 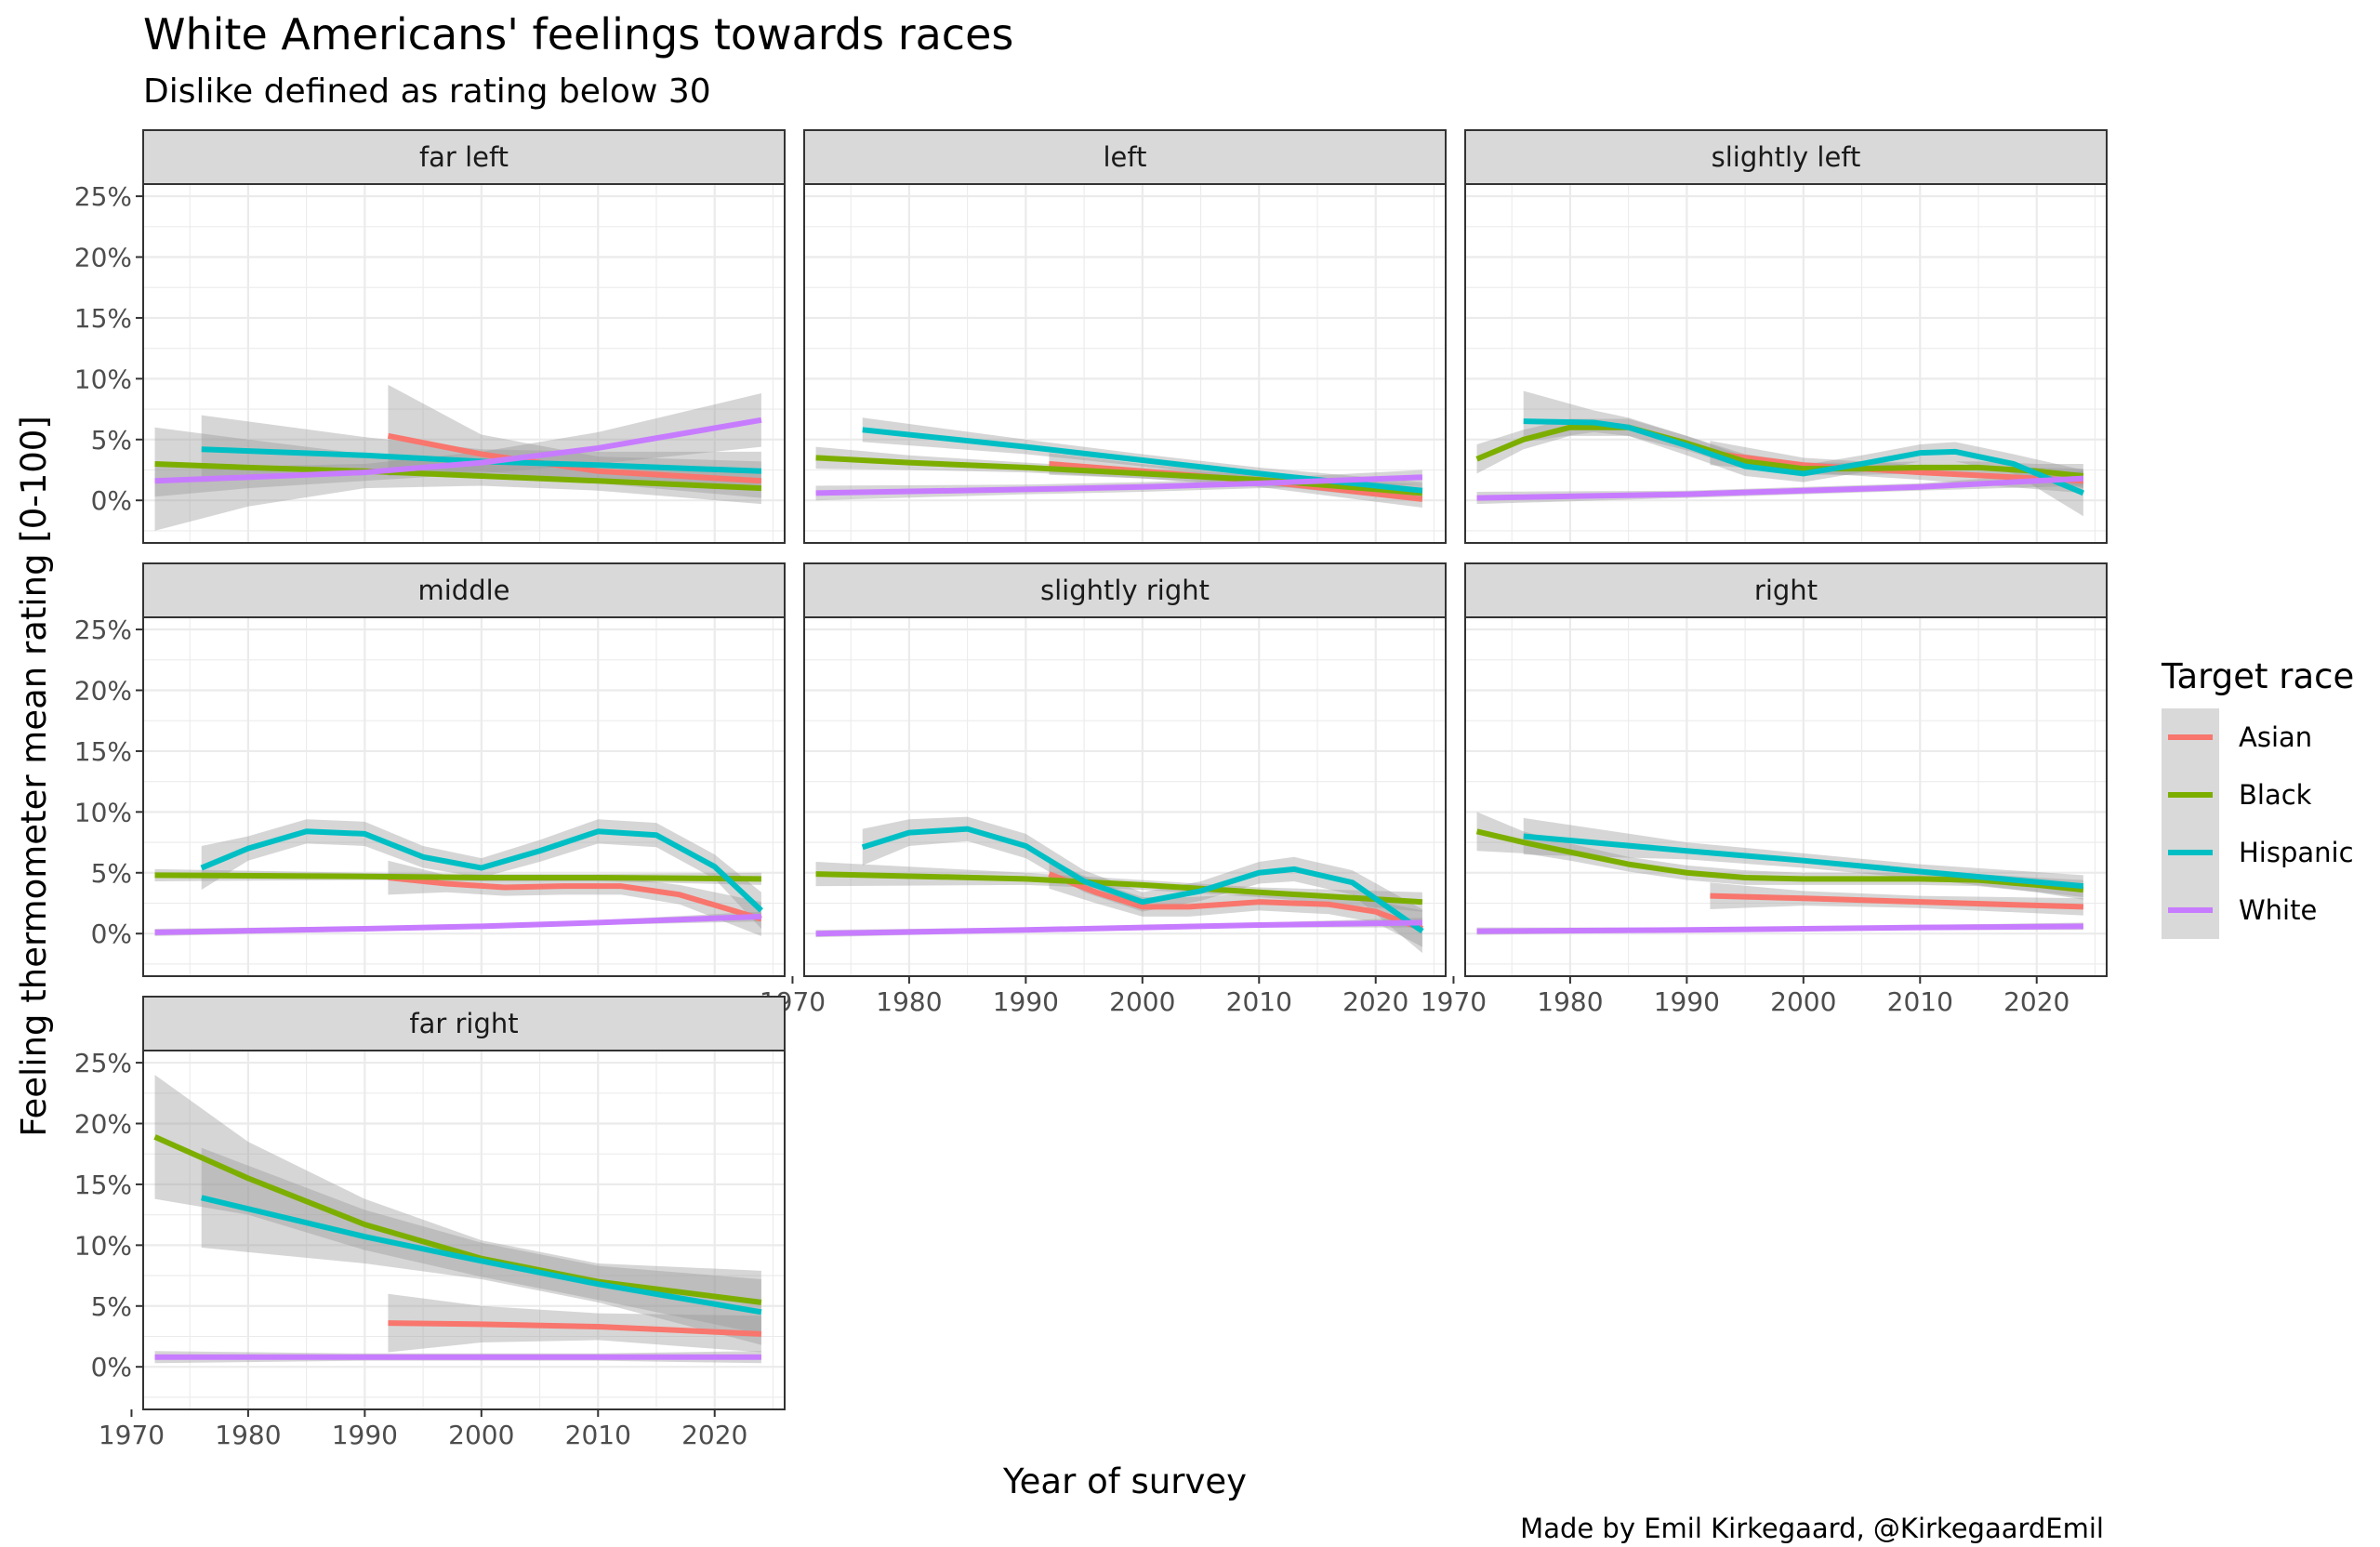 I want to click on x-tick-label: 1970, so click(x=132, y=1435).